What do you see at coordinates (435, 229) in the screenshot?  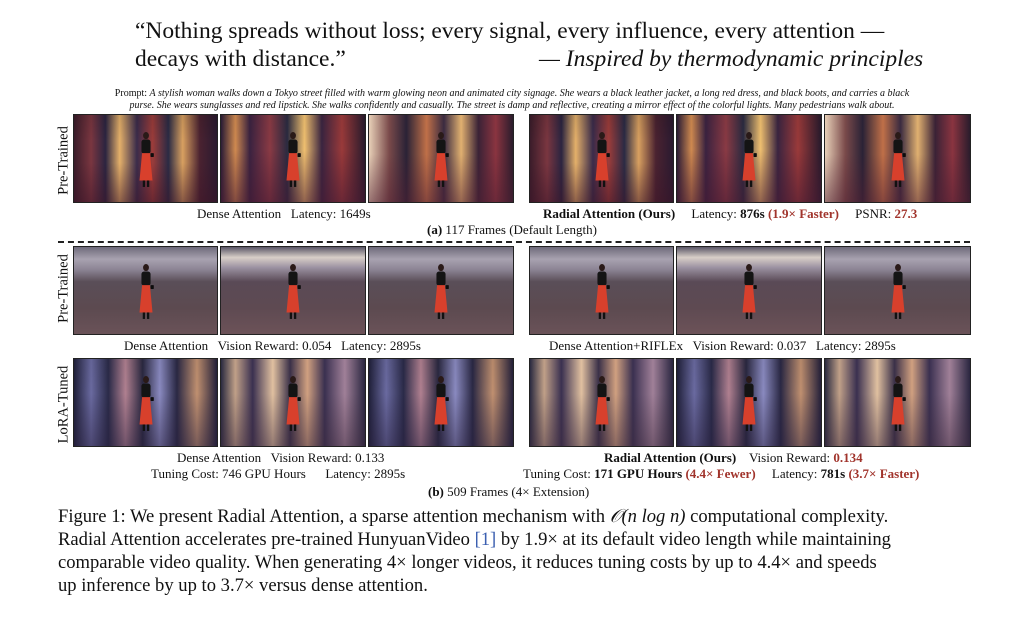 I see `subfigure-letter: (a)` at bounding box center [435, 229].